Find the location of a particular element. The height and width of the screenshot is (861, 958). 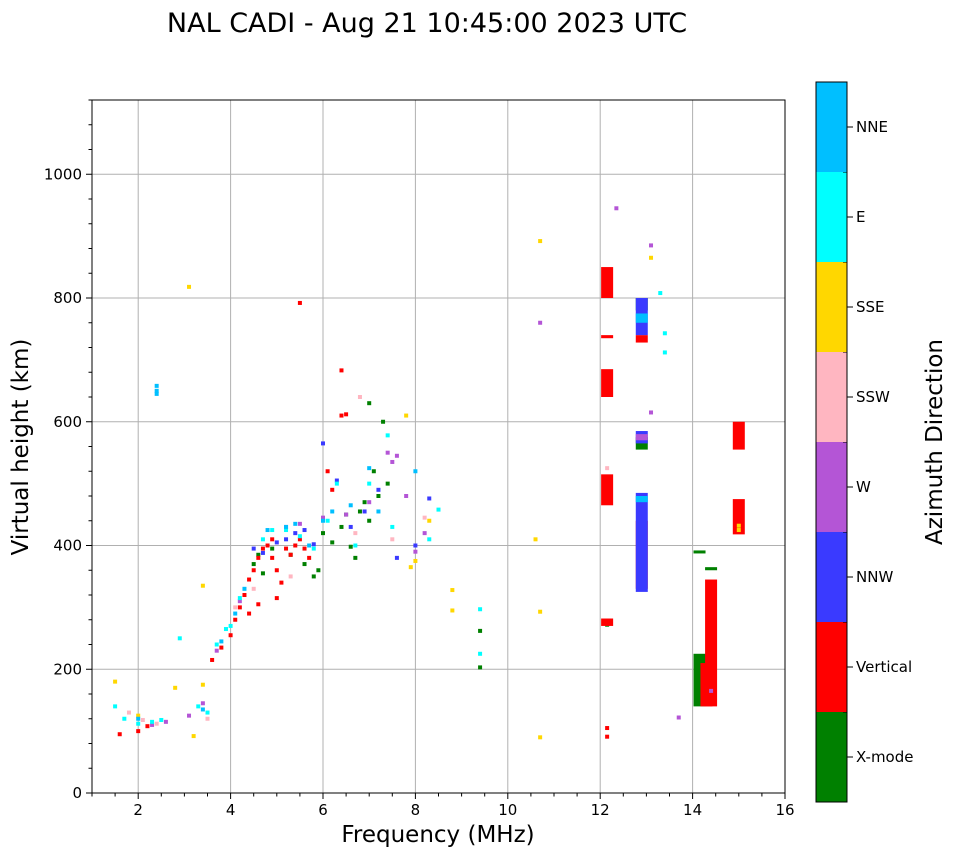

y-axis-label: Virtual height (km) is located at coordinates (21, 447).